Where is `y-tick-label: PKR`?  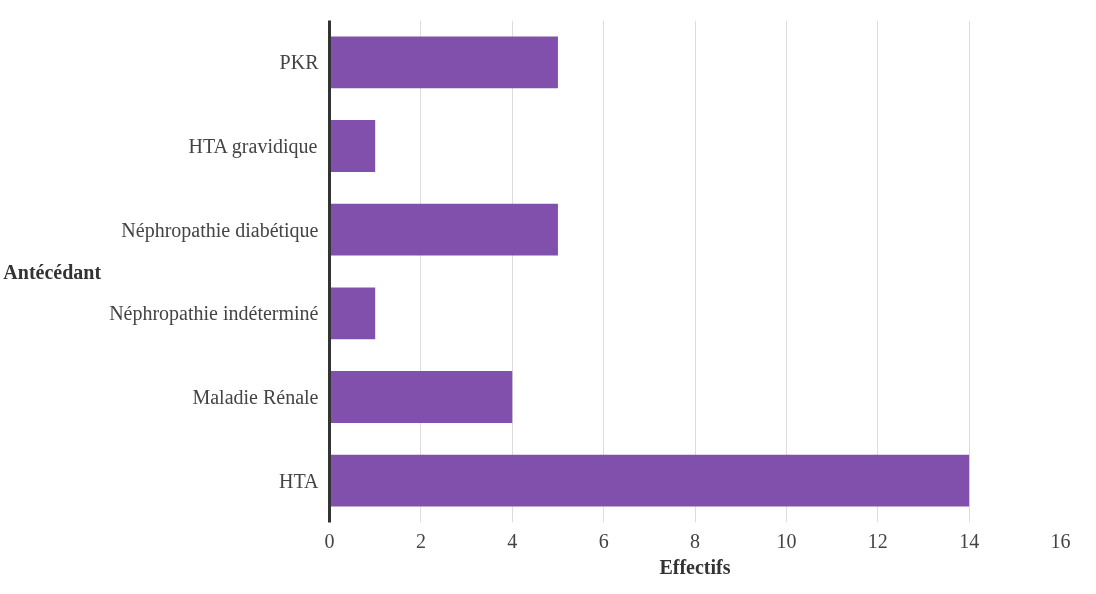
y-tick-label: PKR is located at coordinates (299, 62).